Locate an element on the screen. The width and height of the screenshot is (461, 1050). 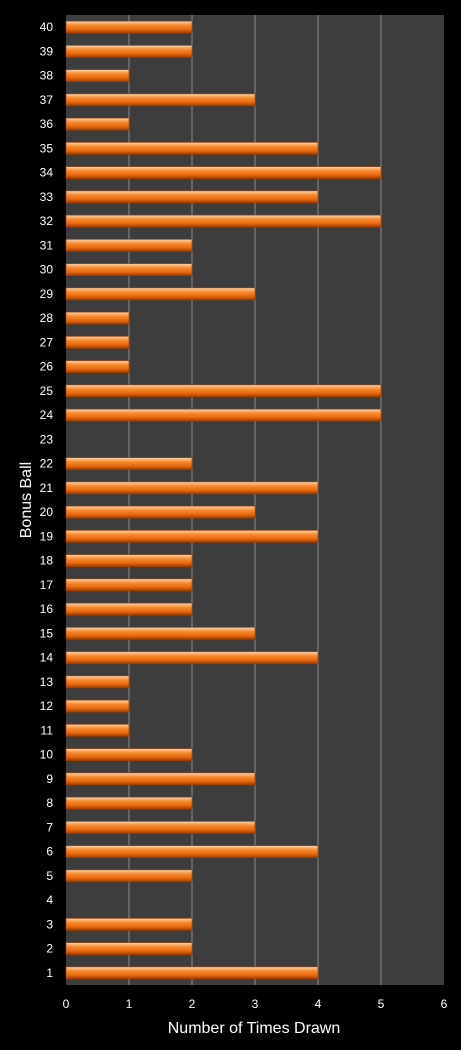
y-tick-label: 21 is located at coordinates (47, 488).